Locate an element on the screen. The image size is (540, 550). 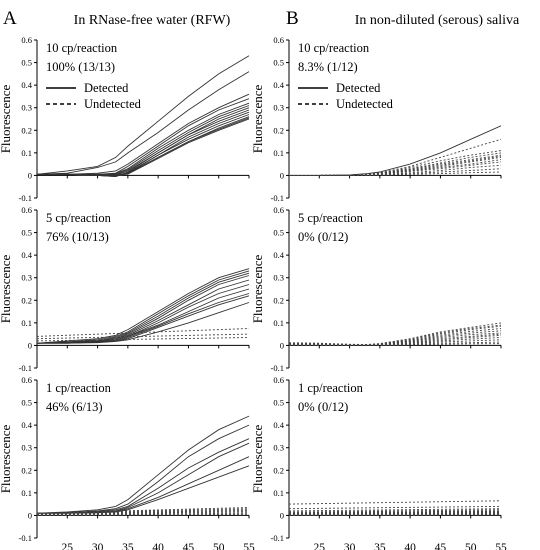
panel-letter-b: B is located at coordinates (292, 18).